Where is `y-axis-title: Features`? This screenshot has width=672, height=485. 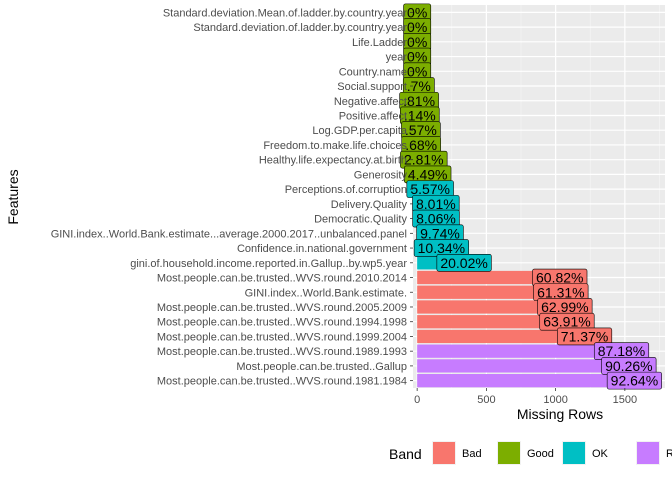 y-axis-title: Features is located at coordinates (13, 196).